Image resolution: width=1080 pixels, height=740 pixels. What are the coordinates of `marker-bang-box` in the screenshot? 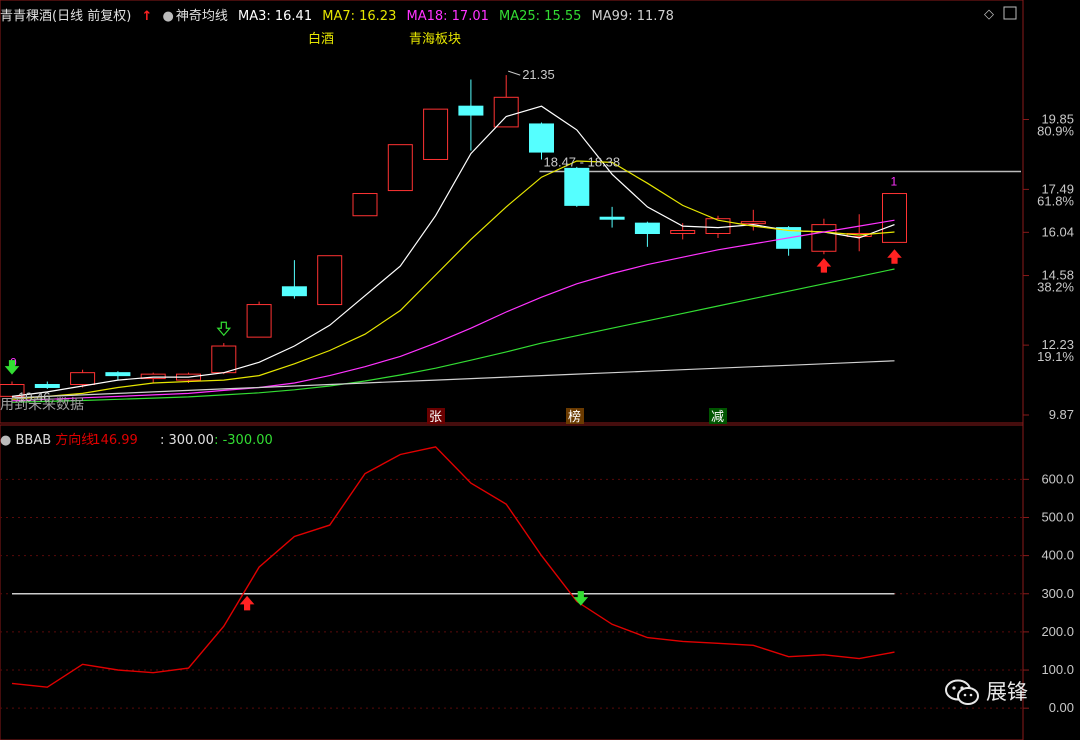 It's located at (575, 416).